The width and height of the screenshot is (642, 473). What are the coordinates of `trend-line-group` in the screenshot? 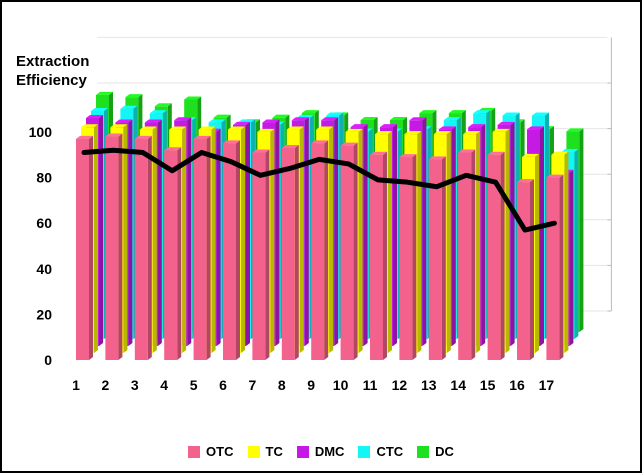 It's located at (319, 190).